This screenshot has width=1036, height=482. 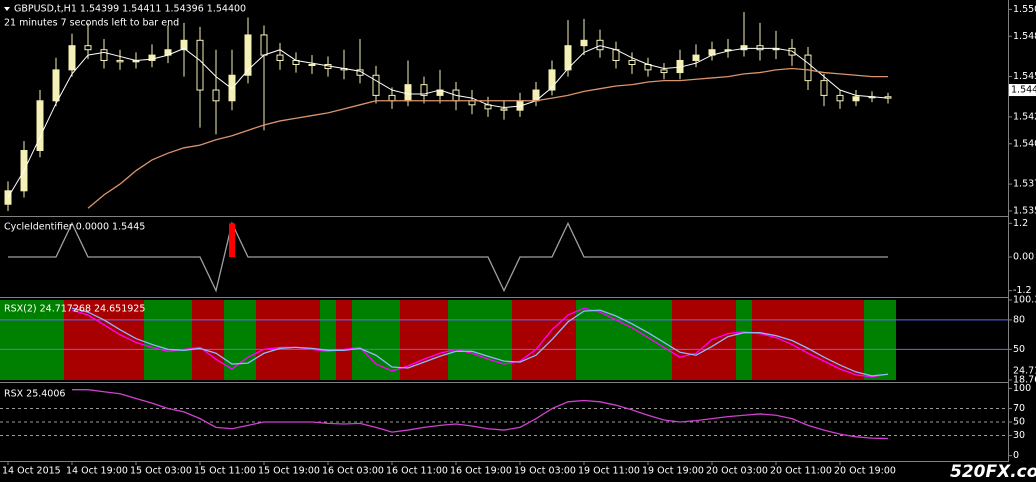 What do you see at coordinates (1019, 422) in the screenshot?
I see `y-tick-label: 50` at bounding box center [1019, 422].